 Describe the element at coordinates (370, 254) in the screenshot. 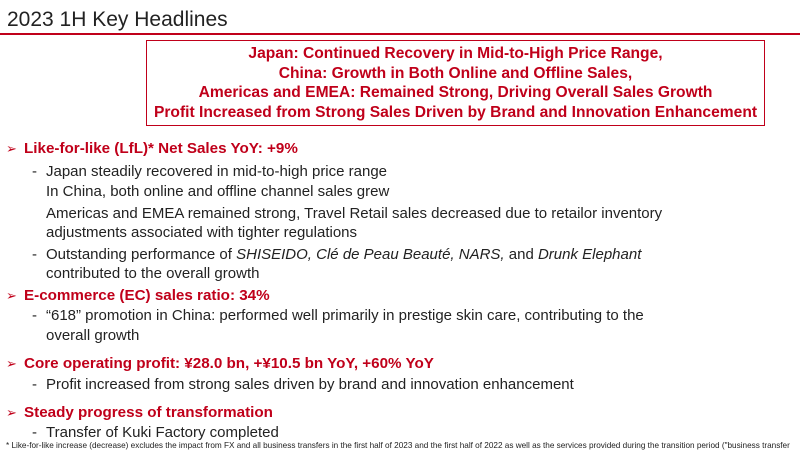

I see `brand-names: SHISEIDO, Clé de Peau Beauté, NARS,` at that location.